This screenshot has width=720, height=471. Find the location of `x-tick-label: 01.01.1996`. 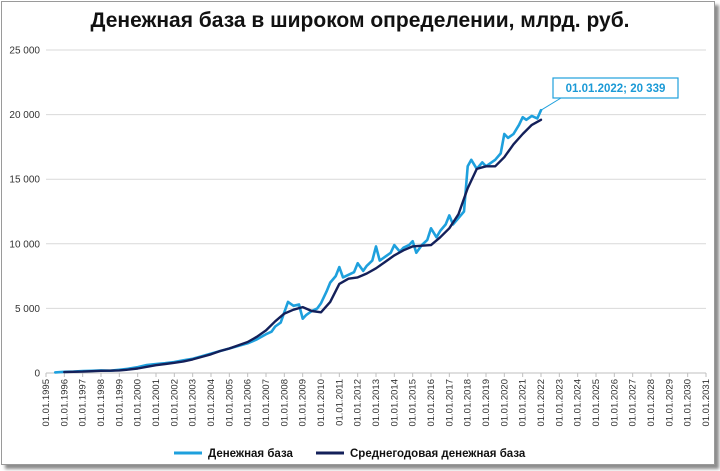

x-tick-label: 01.01.1996 is located at coordinates (64, 403).